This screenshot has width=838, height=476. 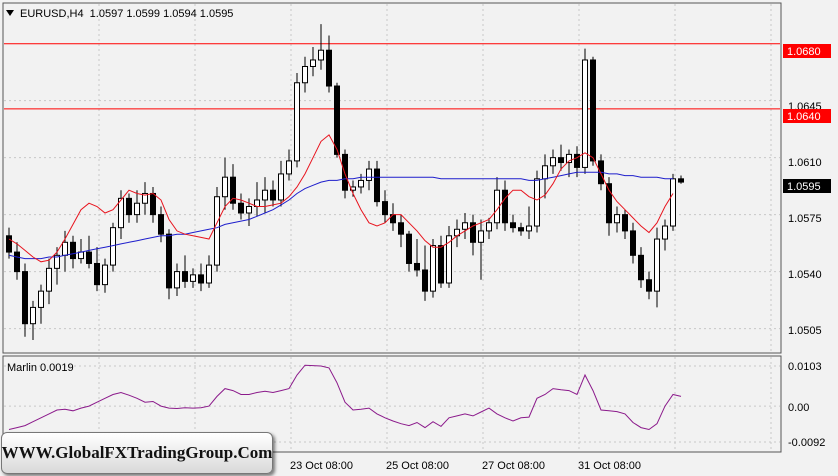 I want to click on indicator-title: Marlin 0.0019, so click(x=40, y=368).